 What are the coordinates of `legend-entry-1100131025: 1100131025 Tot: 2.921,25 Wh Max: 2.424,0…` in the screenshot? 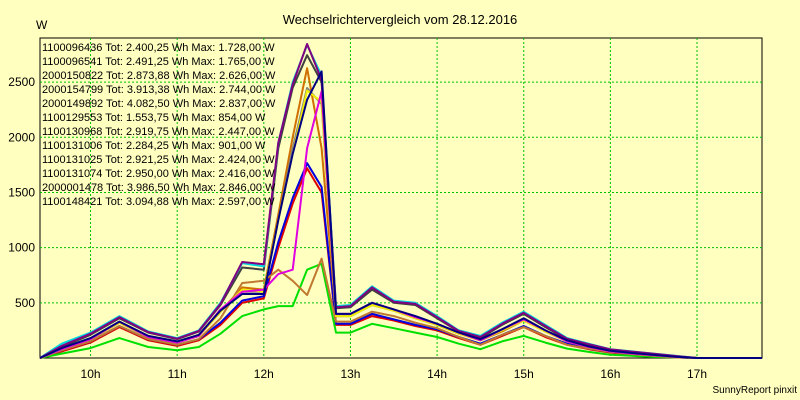 It's located at (158, 160).